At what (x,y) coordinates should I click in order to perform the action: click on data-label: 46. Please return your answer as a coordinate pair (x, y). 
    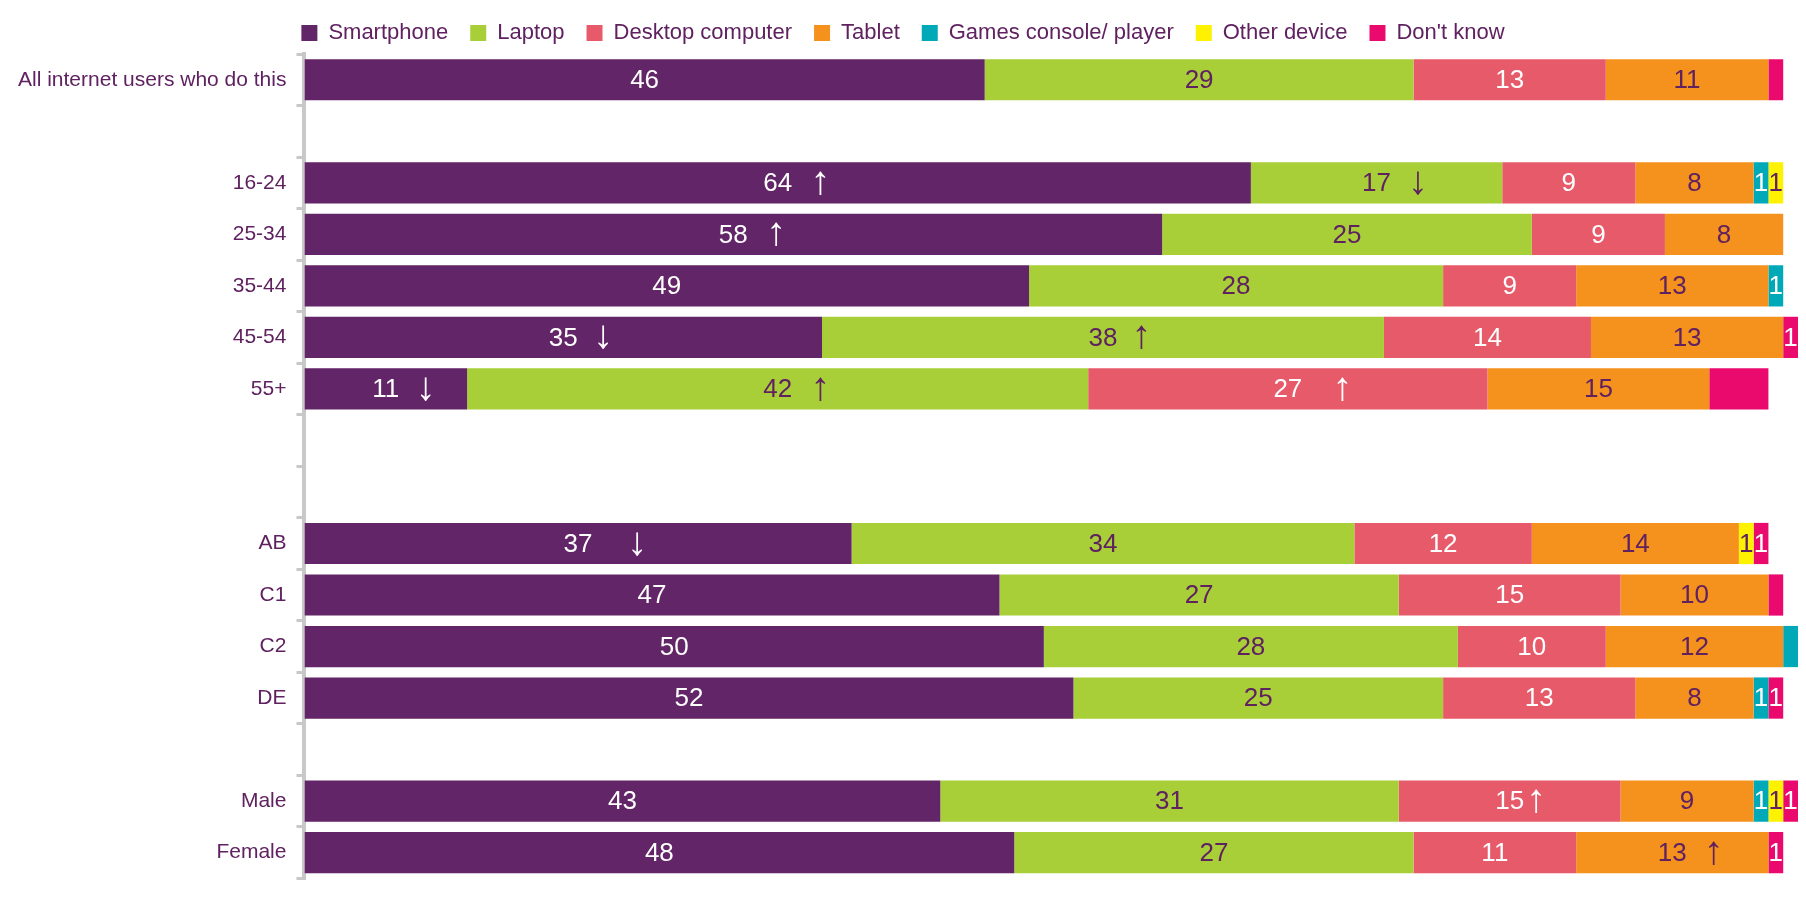
    Looking at the image, I should click on (645, 78).